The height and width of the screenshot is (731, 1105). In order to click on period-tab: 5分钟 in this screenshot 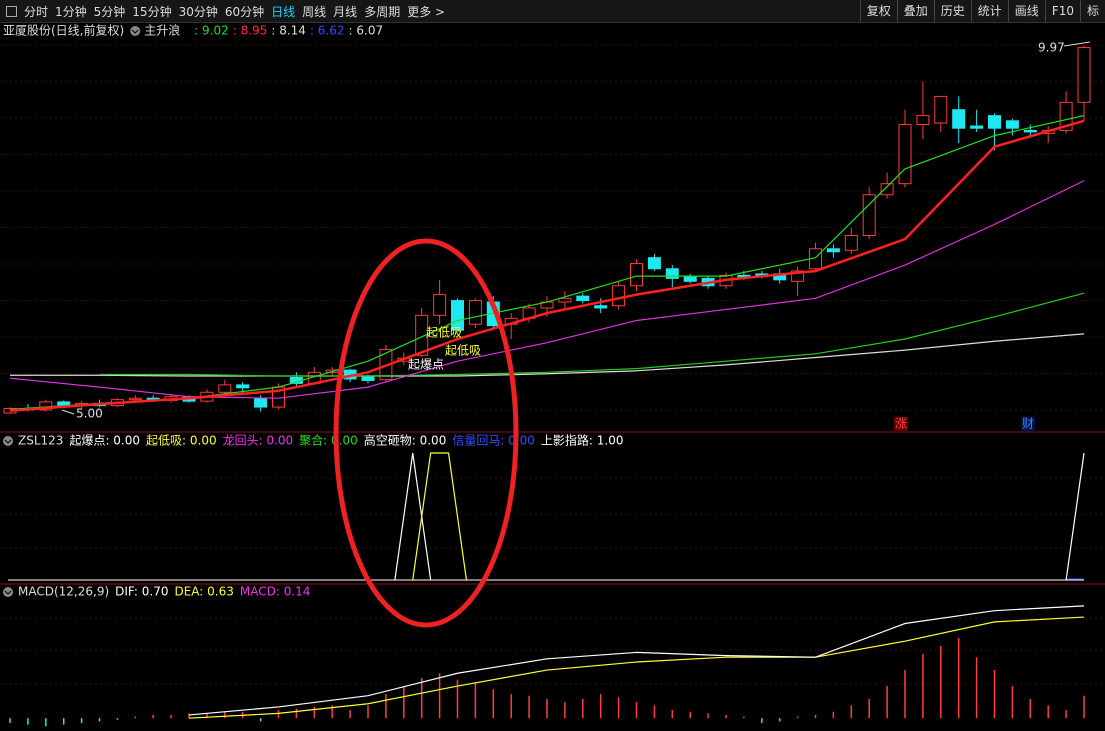, I will do `click(109, 11)`.